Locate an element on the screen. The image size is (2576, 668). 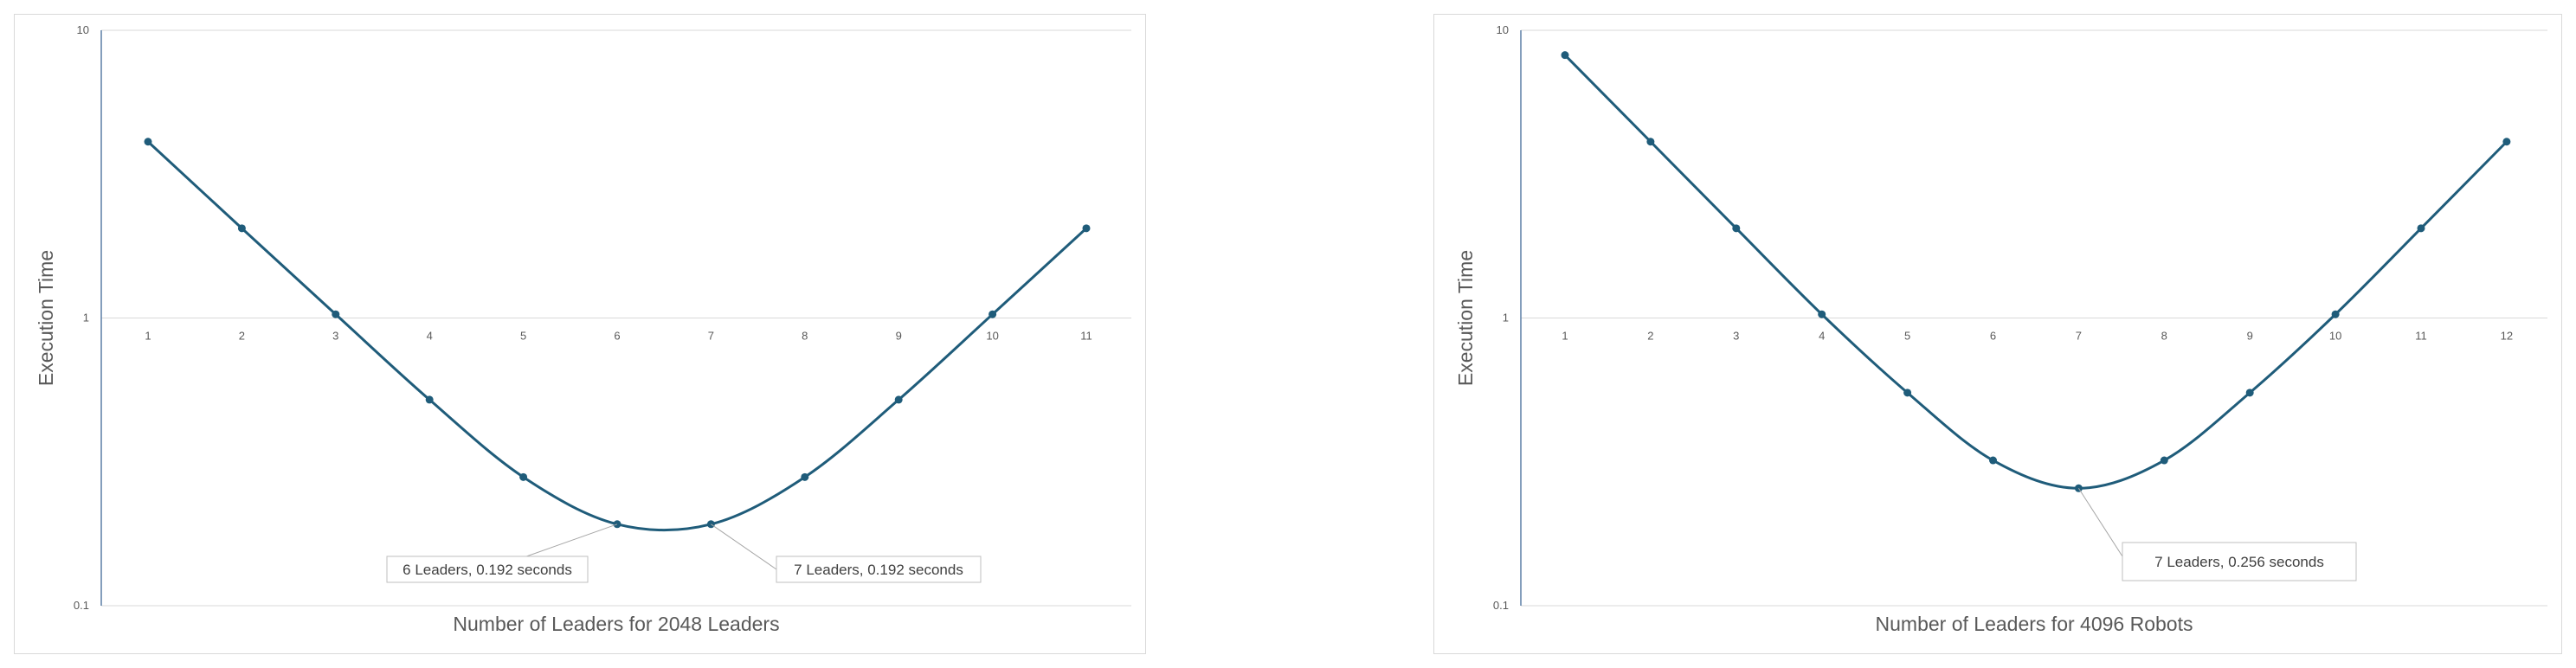
callout-label: 6 Leaders, 0.192 seconds is located at coordinates (487, 570).